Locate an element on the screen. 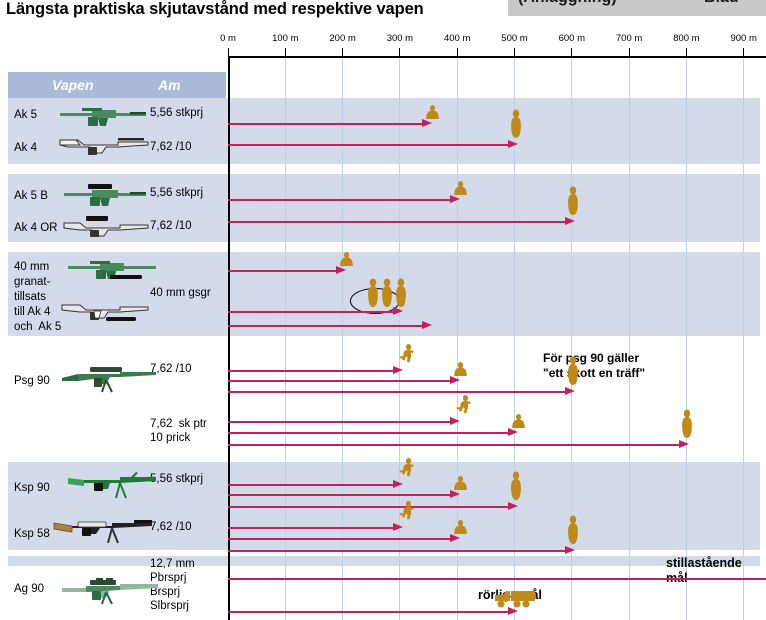  corner-header-left: (Anläggning) is located at coordinates (567, 3).